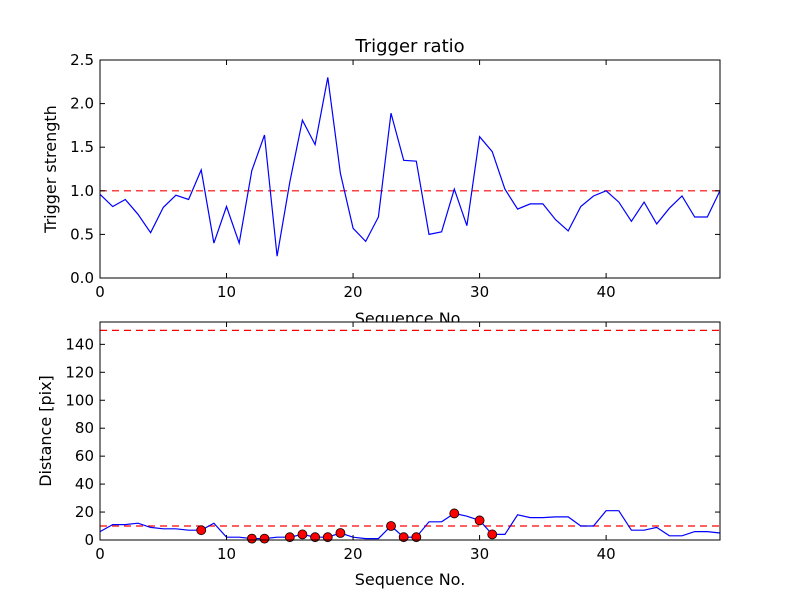 The image size is (800, 600). I want to click on distance-ytick-label: 20, so click(84, 512).